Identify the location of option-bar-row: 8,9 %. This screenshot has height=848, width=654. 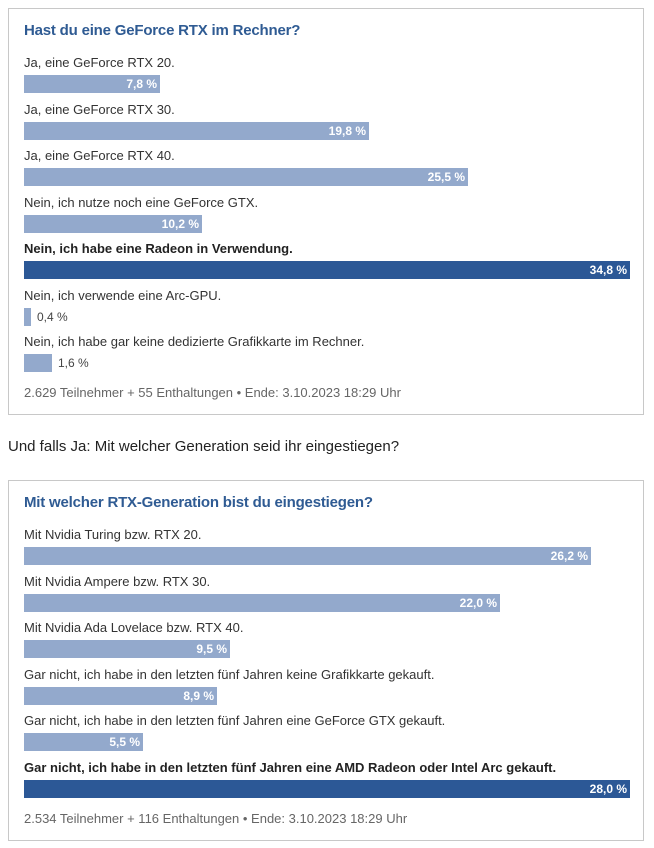
(327, 695).